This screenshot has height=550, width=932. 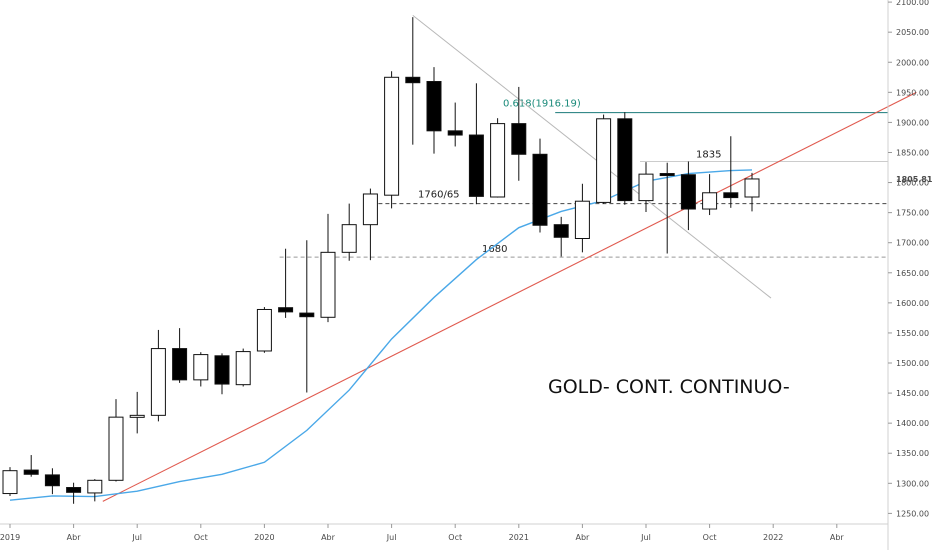 I want to click on price-tick-label: 1550.00, so click(x=912, y=333).